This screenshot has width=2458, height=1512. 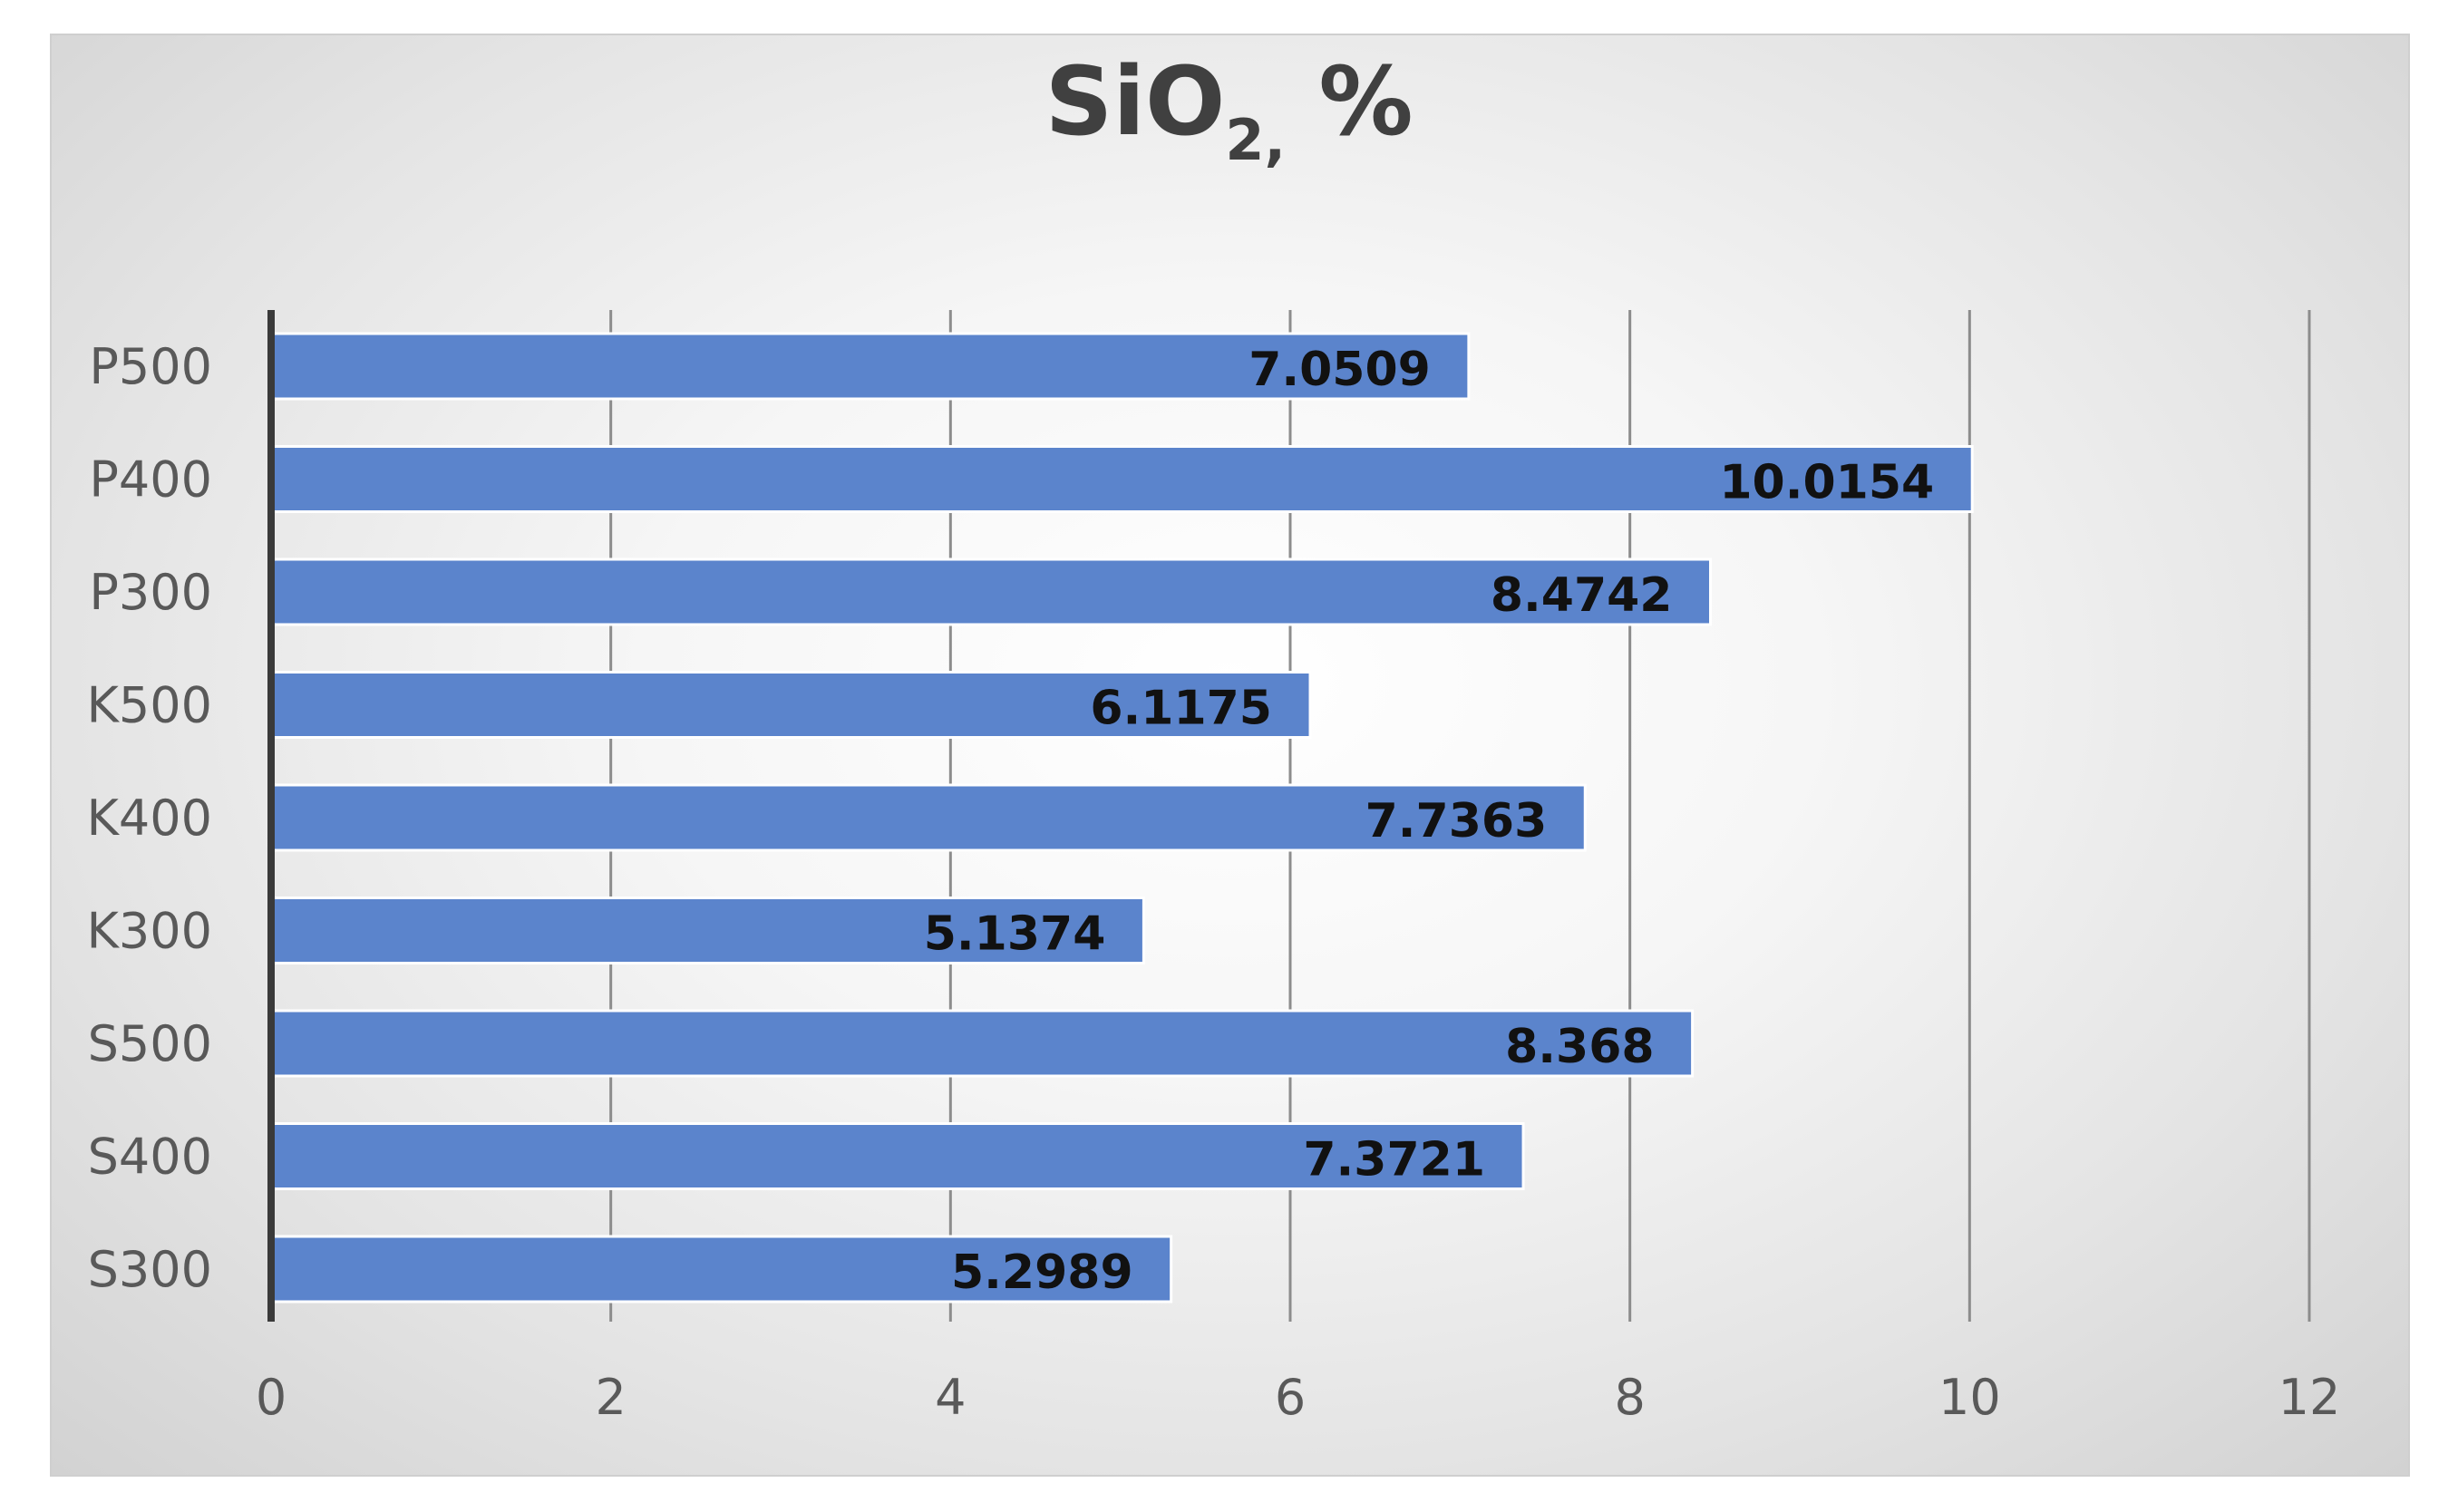 What do you see at coordinates (2309, 1397) in the screenshot?
I see `x-tick-label: 12` at bounding box center [2309, 1397].